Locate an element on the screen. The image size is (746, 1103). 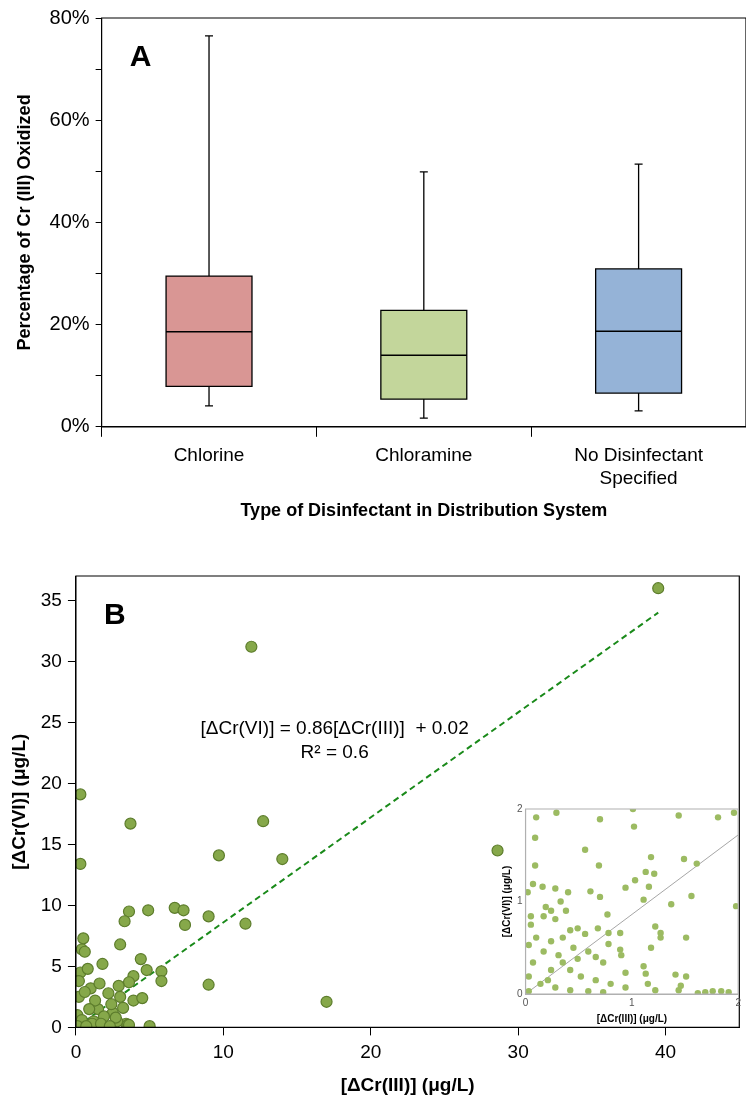
annotation: R² = 0.6 is located at coordinates (334, 751).